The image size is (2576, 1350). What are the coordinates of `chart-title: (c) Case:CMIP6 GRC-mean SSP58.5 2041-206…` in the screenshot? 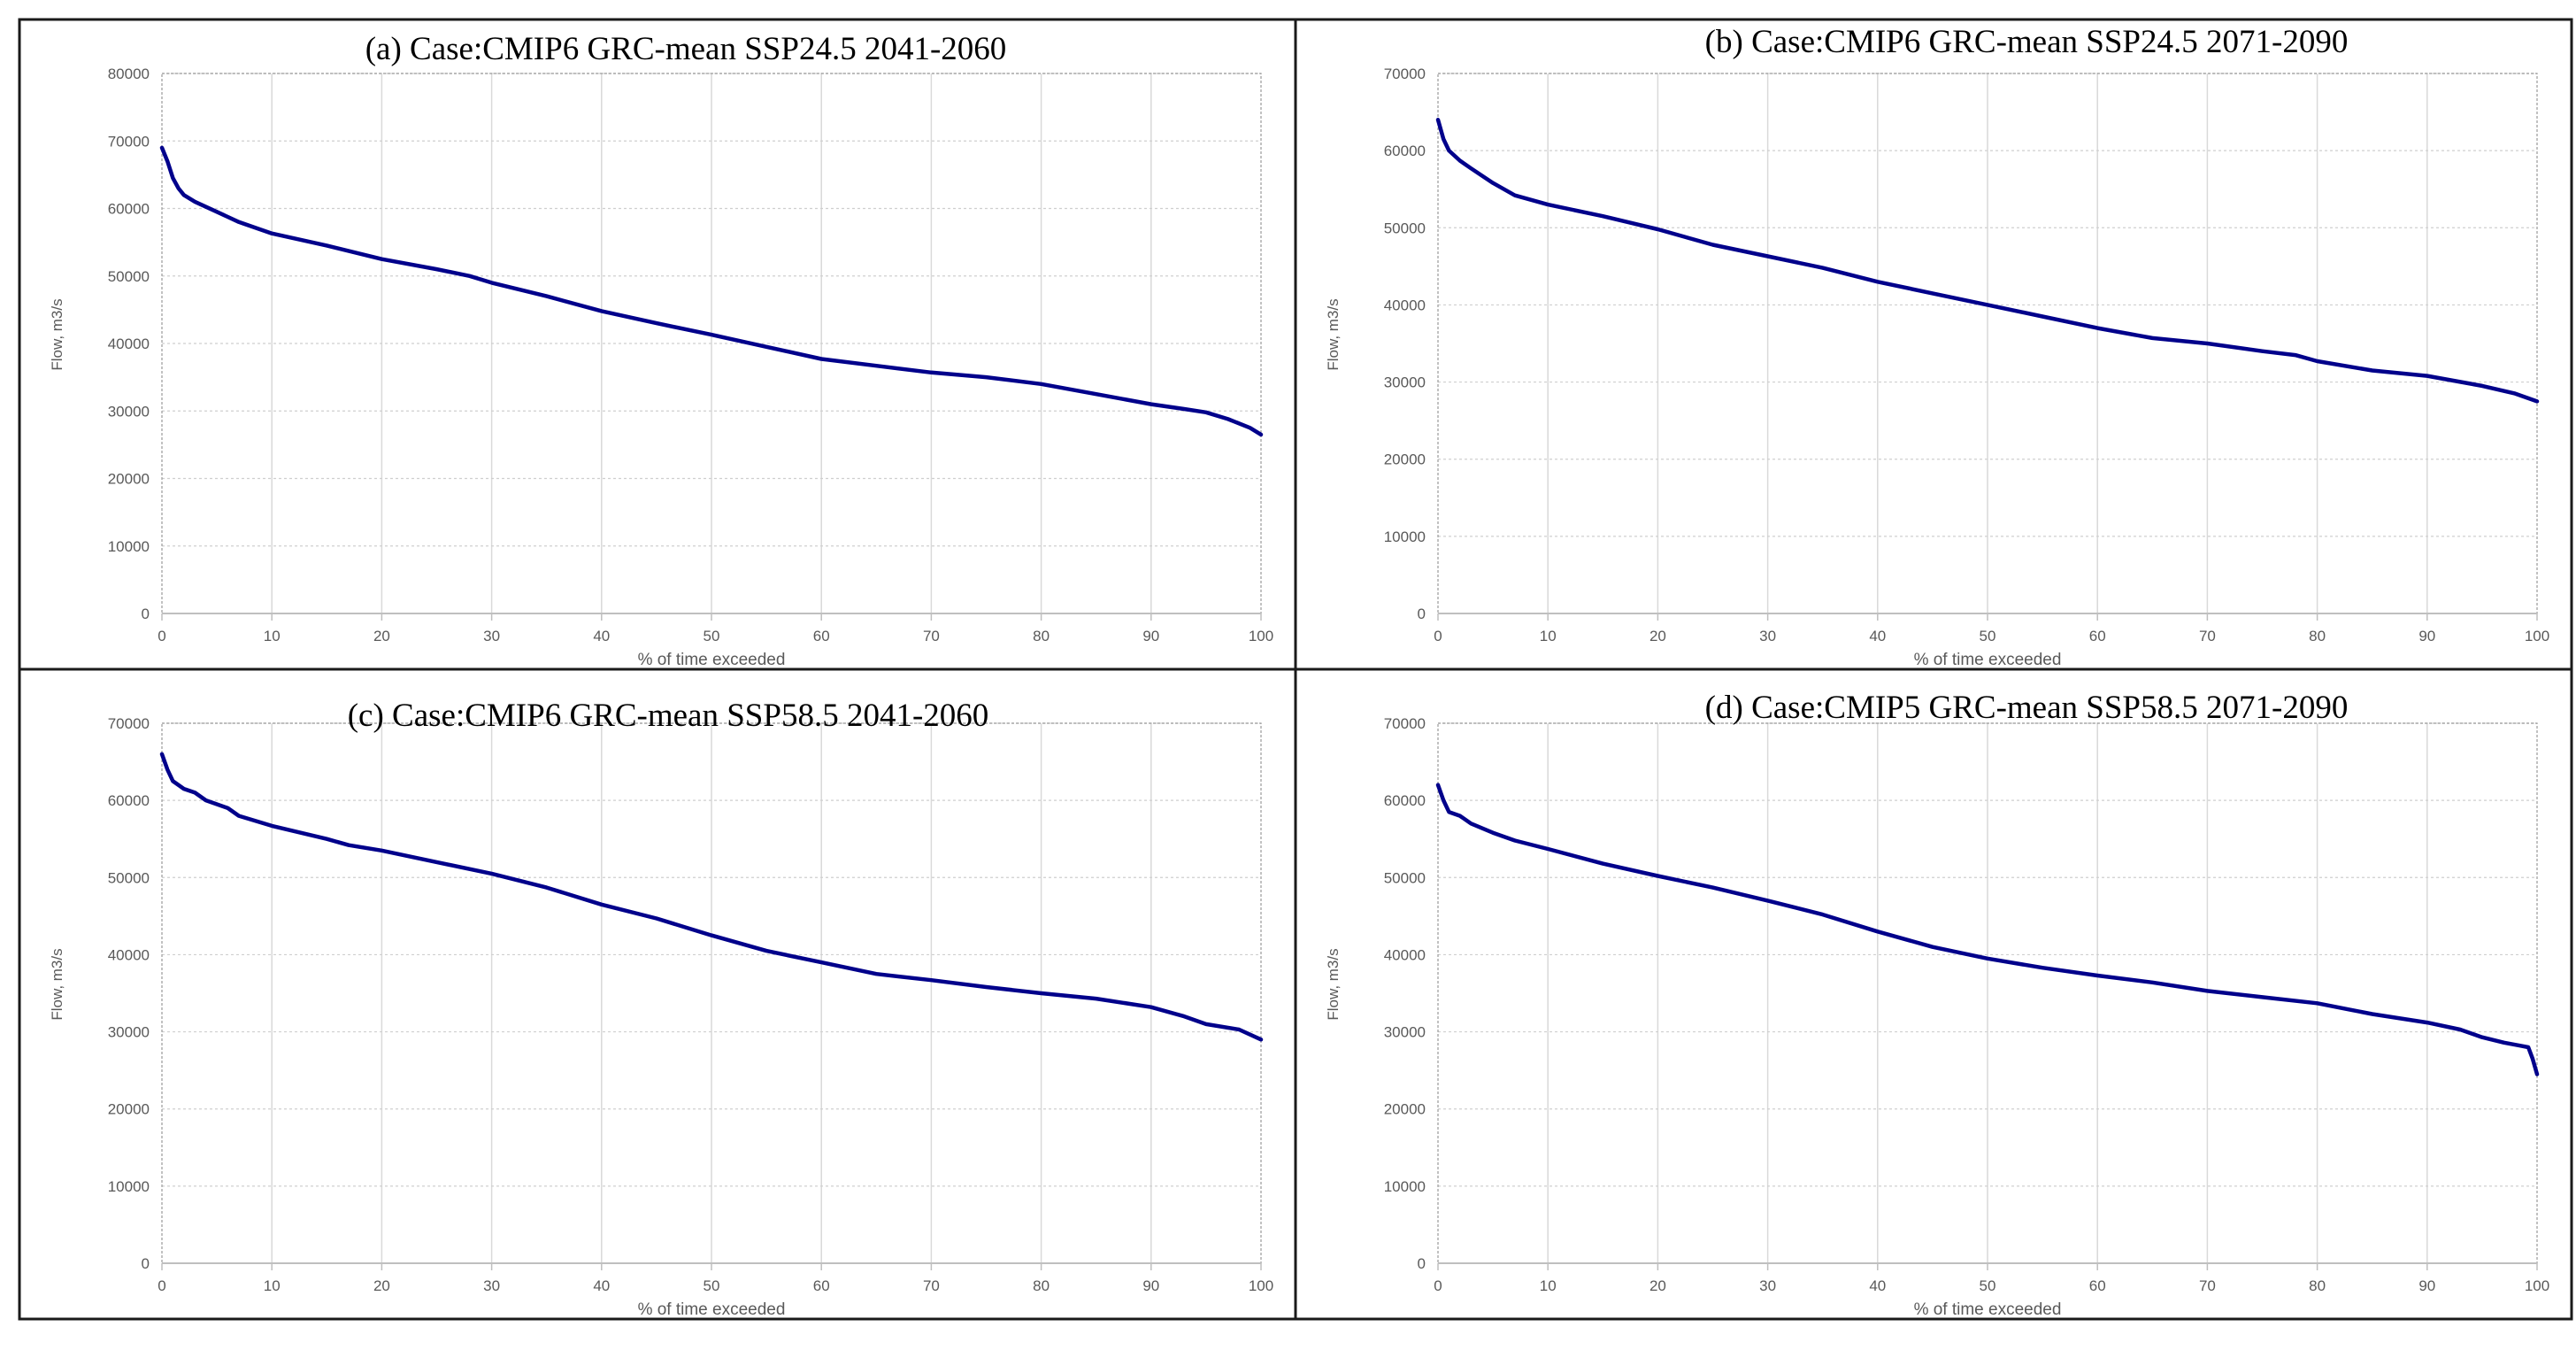 It's located at (668, 716).